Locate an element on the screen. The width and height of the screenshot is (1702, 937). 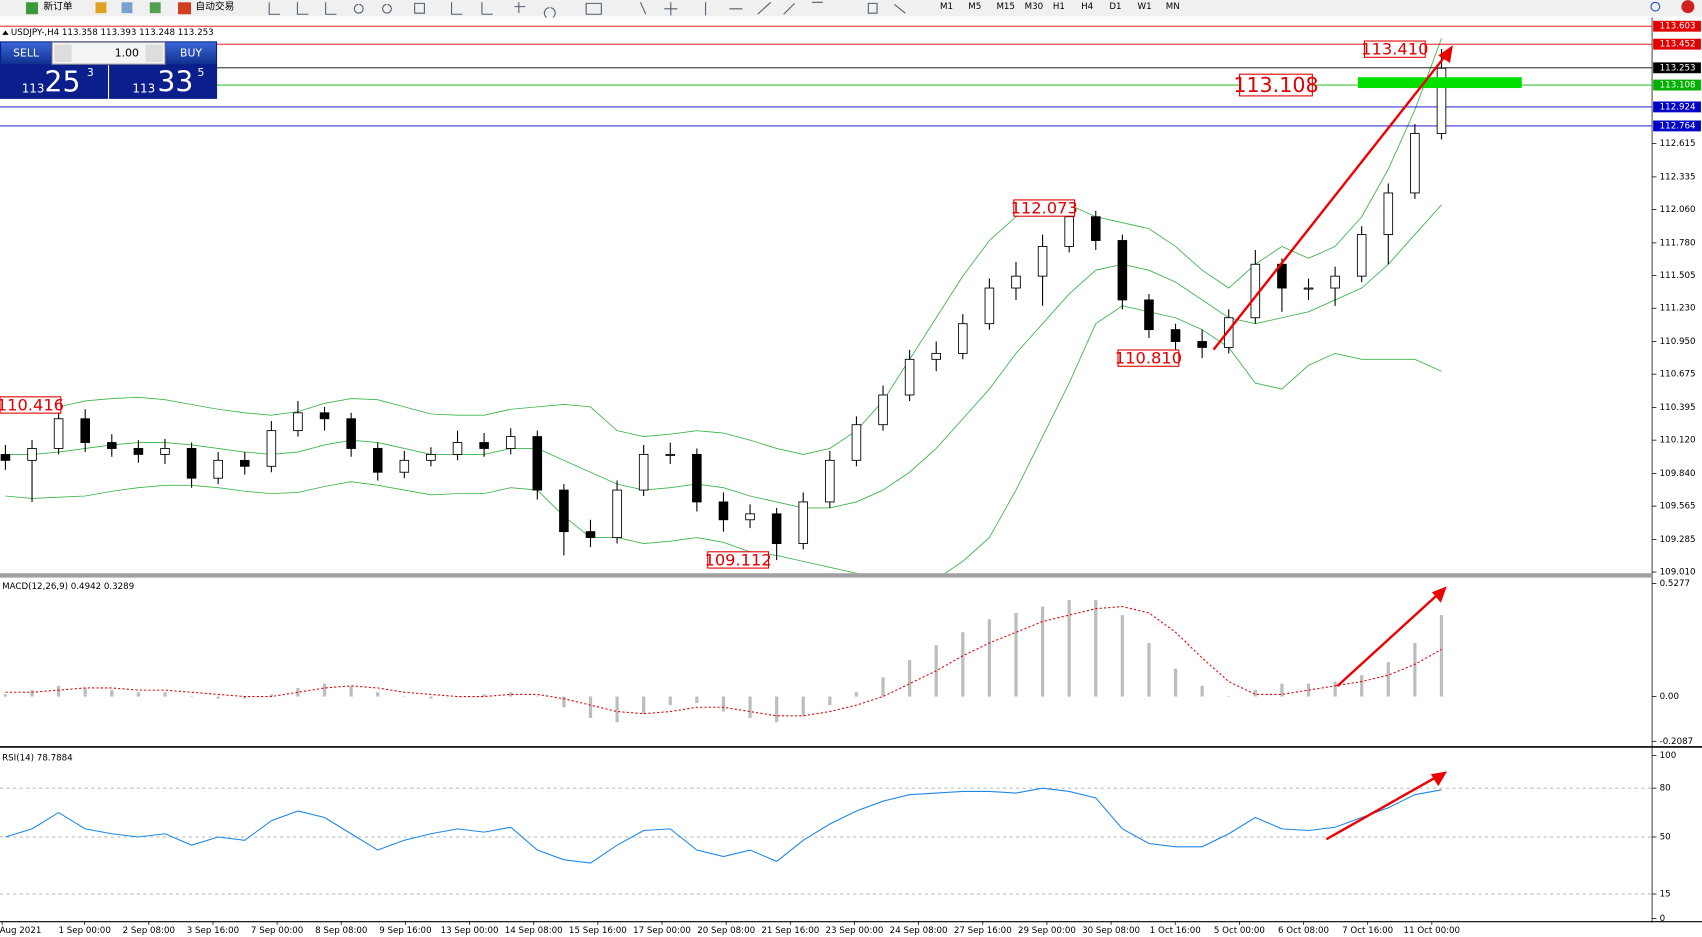
arrow is located at coordinates (1386, 641).